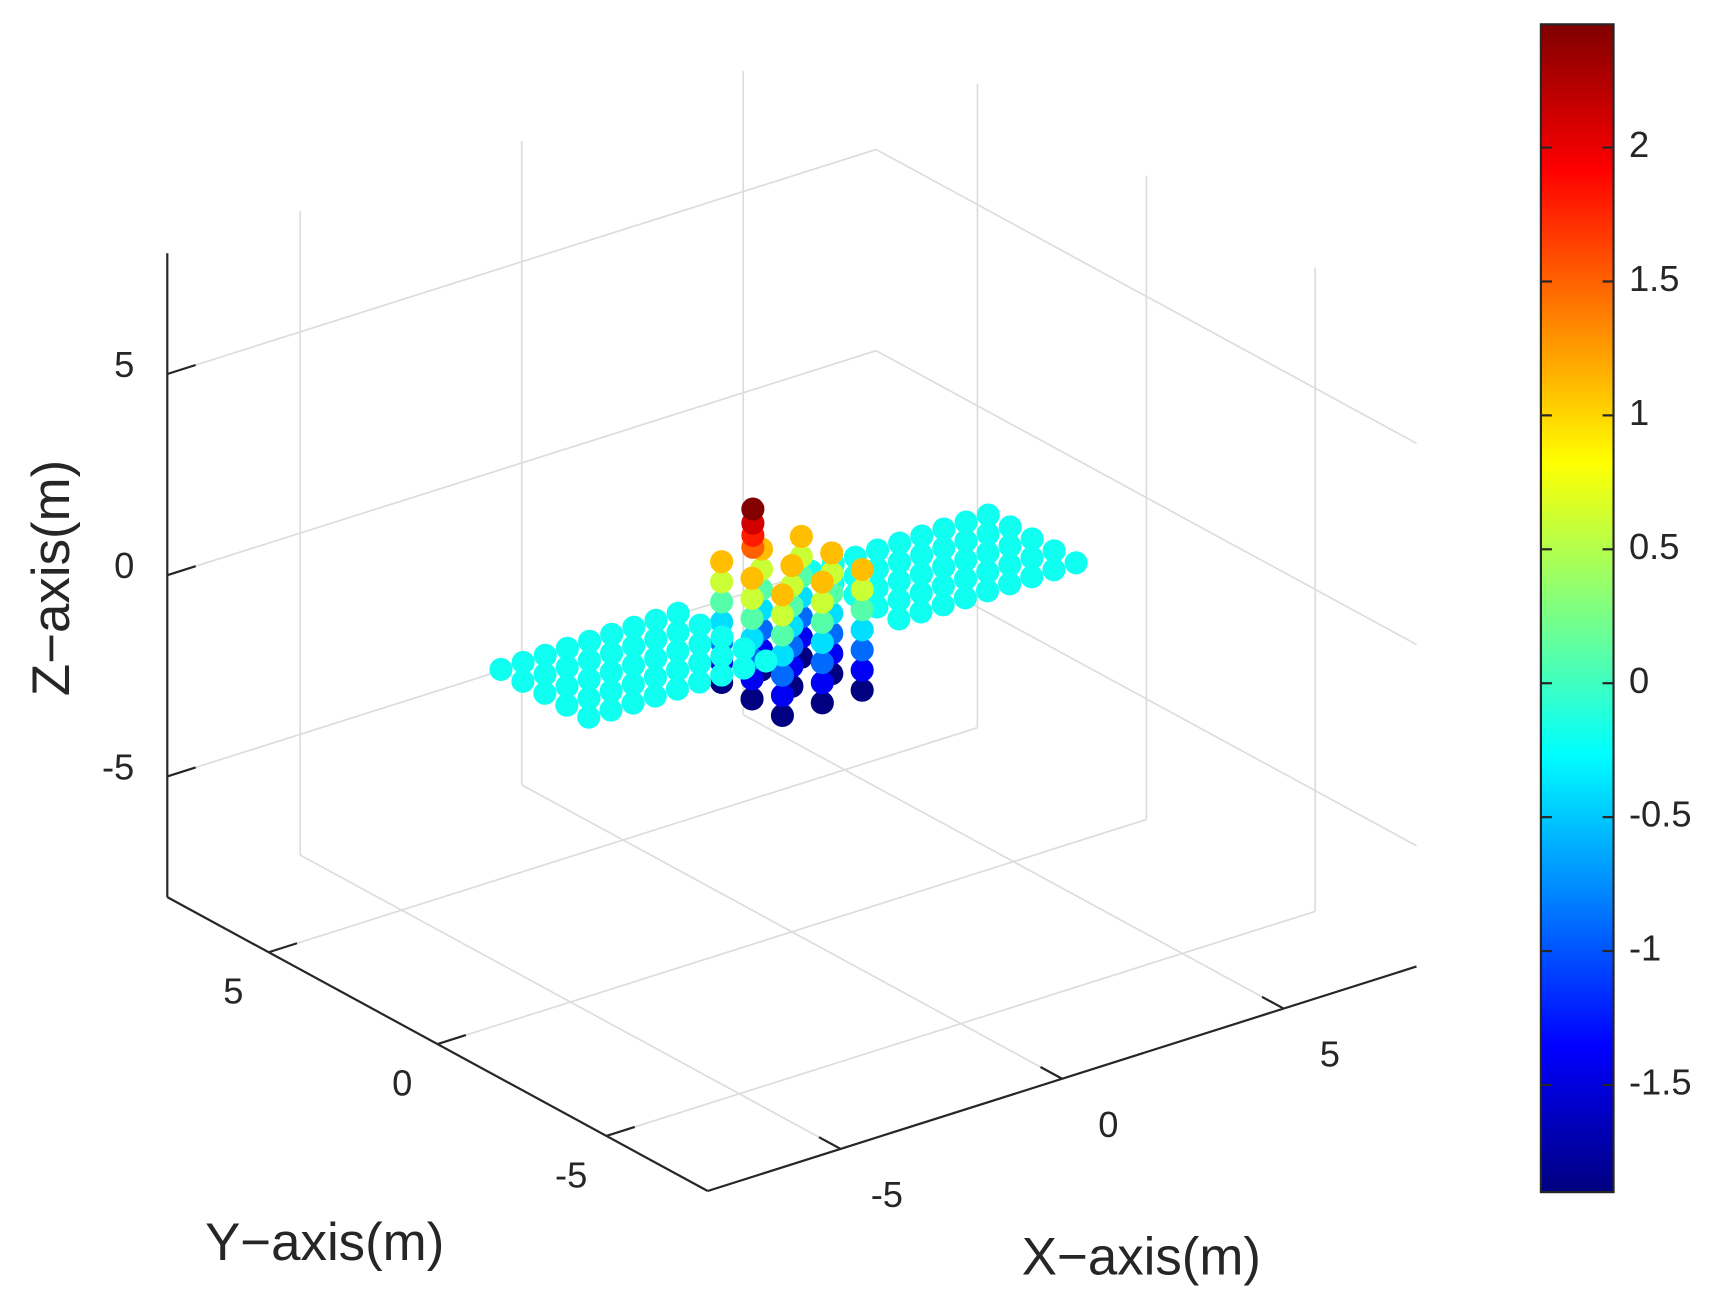  Describe the element at coordinates (1654, 546) in the screenshot. I see `colorbar-tick-label: 0.5` at that location.